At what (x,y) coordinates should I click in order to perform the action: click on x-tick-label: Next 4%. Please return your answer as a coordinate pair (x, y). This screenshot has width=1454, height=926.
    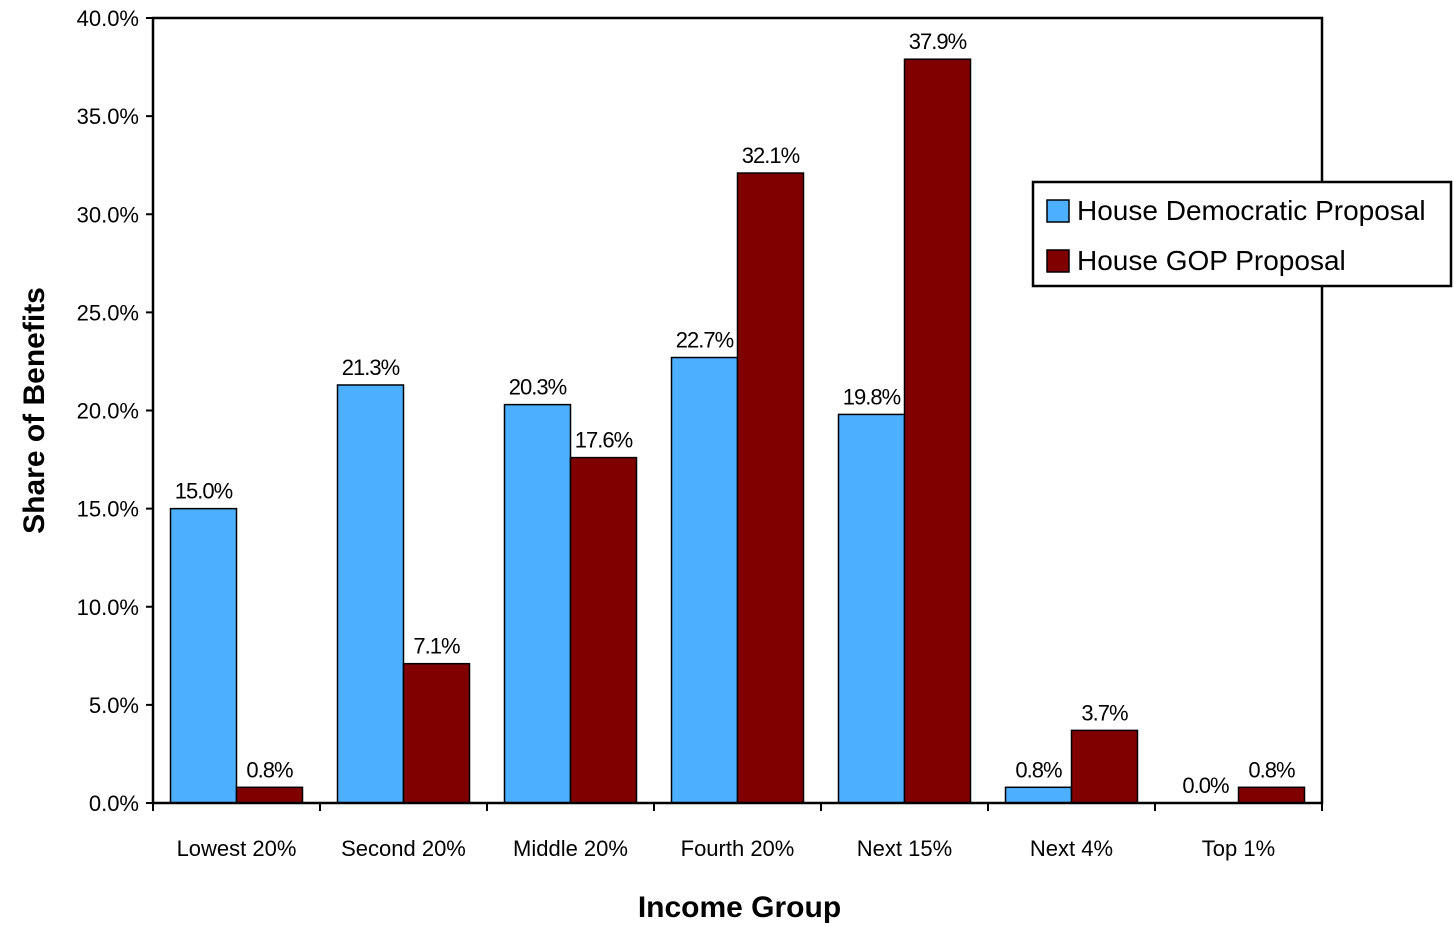
    Looking at the image, I should click on (1071, 848).